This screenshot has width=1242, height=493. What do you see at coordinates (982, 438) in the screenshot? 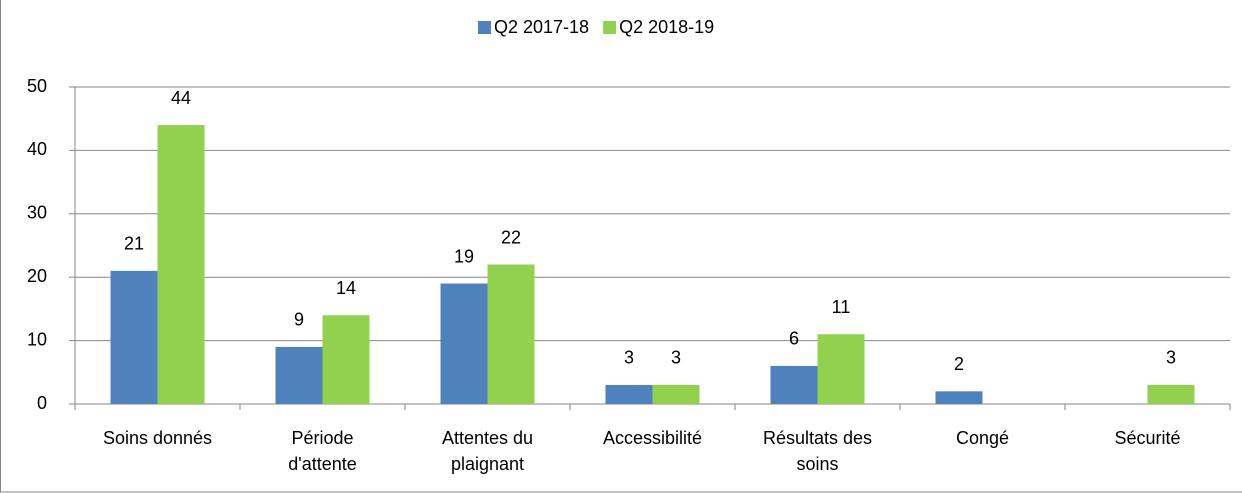
I see `x-tick-label: Congé` at bounding box center [982, 438].